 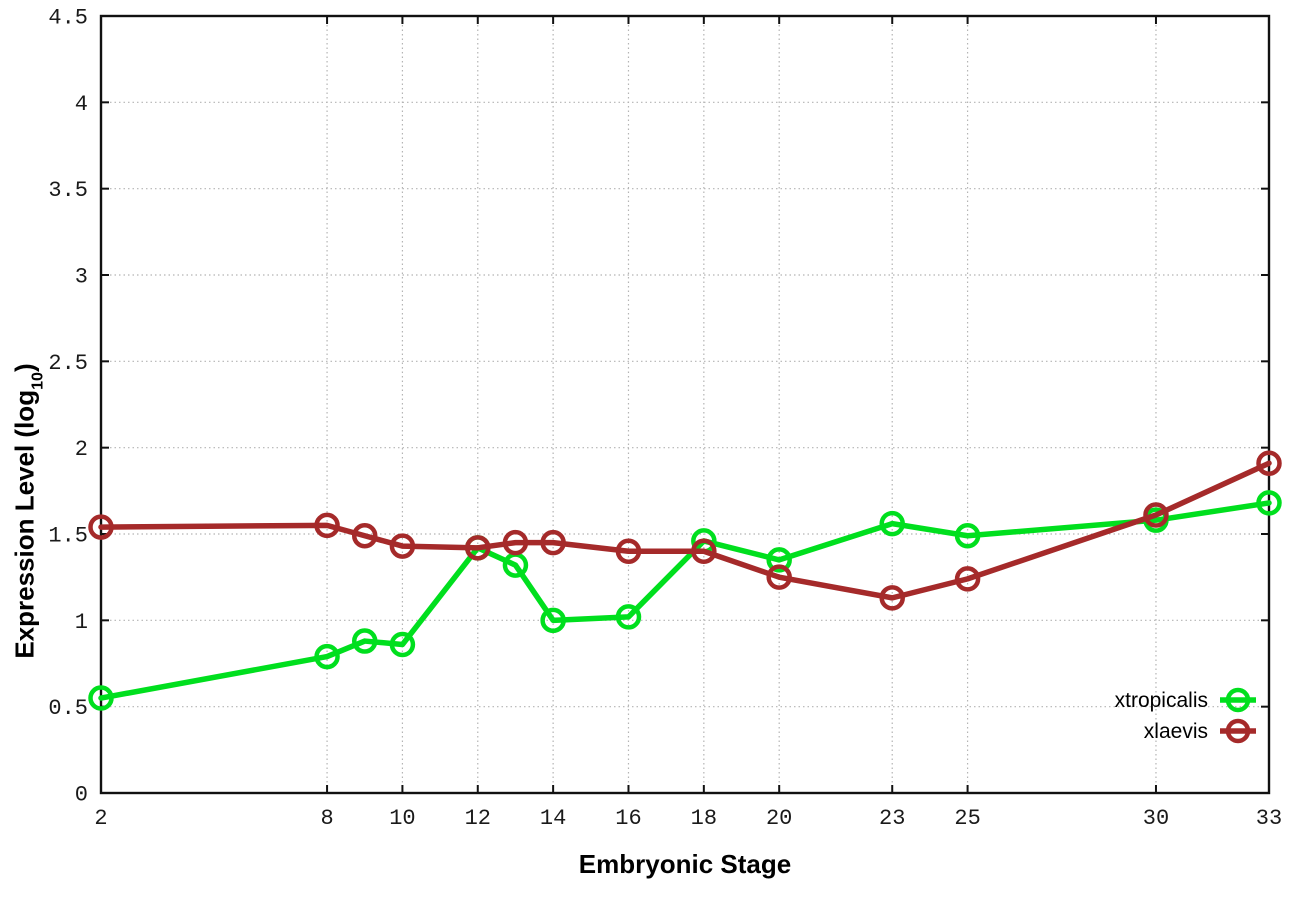 What do you see at coordinates (553, 818) in the screenshot?
I see `x-tick-label: 14` at bounding box center [553, 818].